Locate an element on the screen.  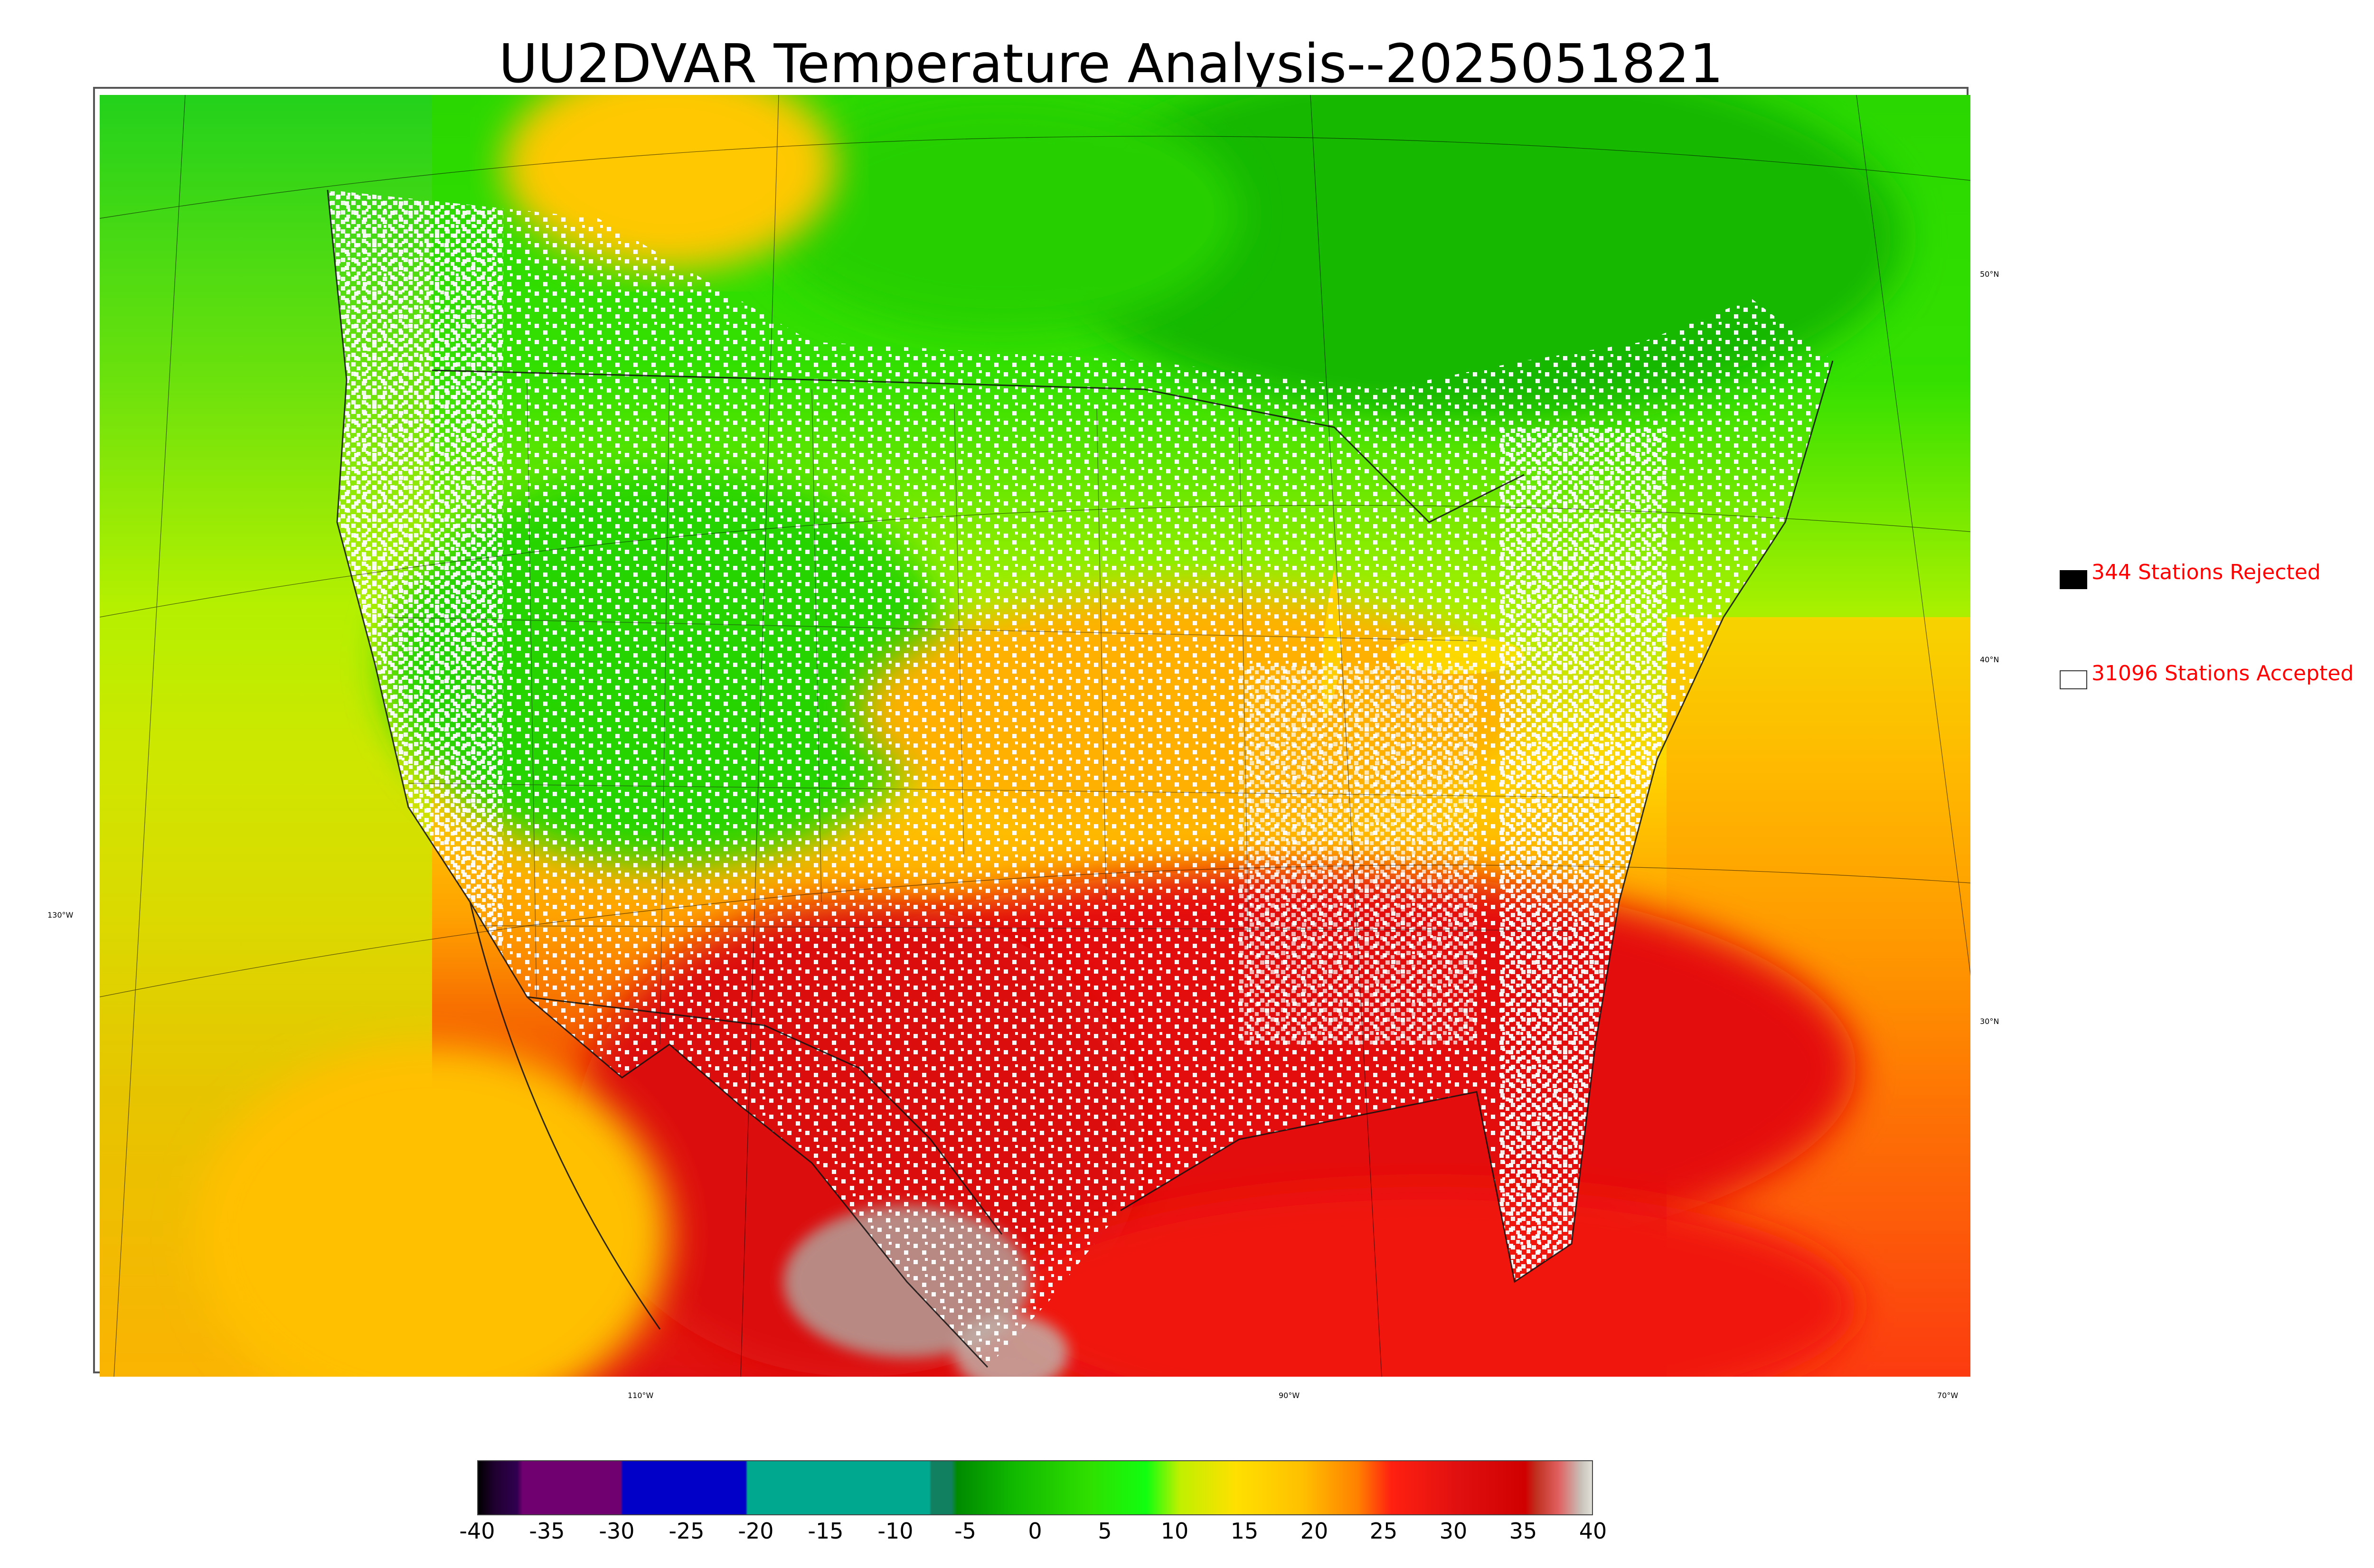
colorbar-tick: -15 is located at coordinates (826, 1531).